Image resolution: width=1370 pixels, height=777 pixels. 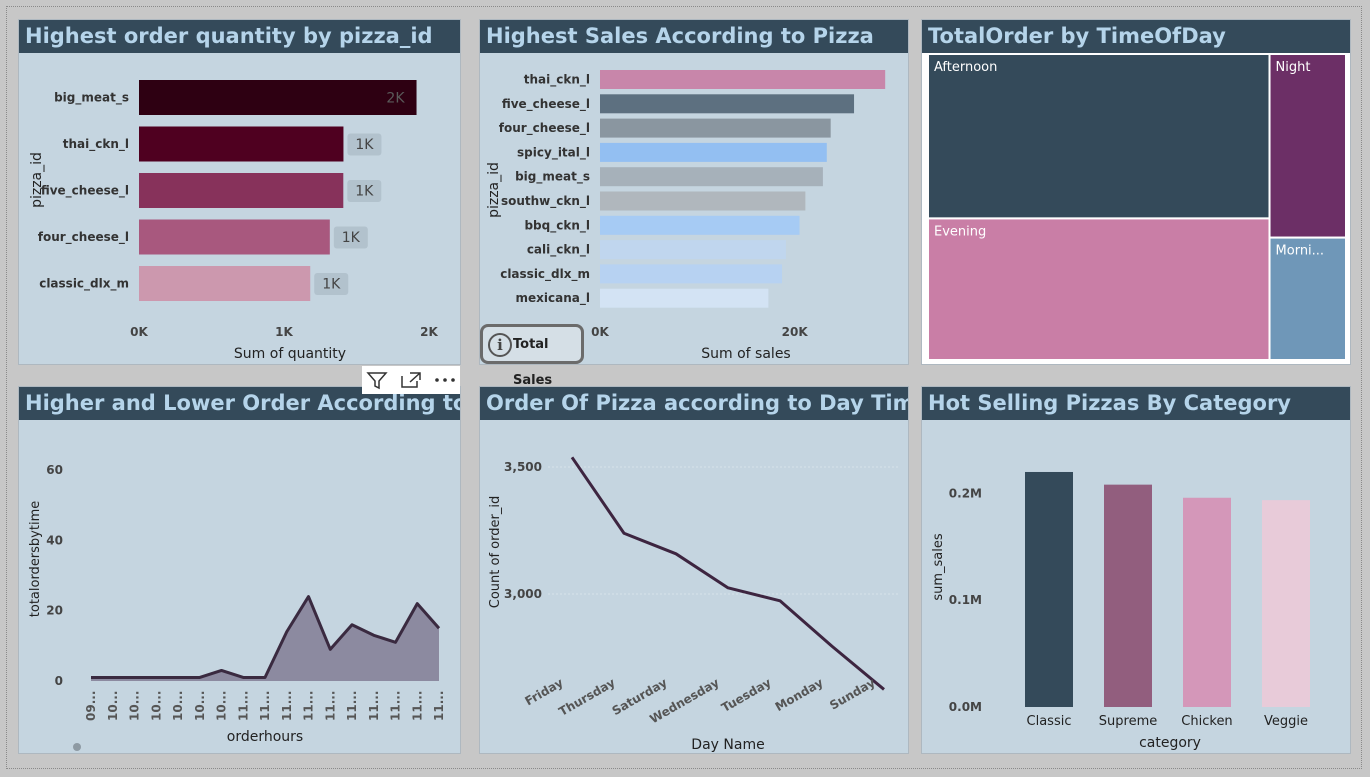 What do you see at coordinates (586, 696) in the screenshot?
I see `x-tick-label: Thursday` at bounding box center [586, 696].